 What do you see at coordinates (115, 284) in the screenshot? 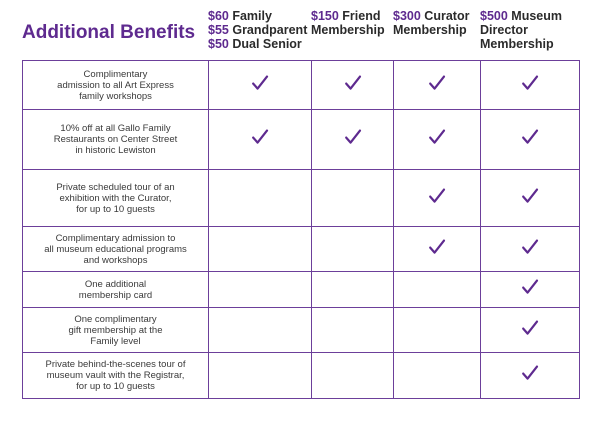
I see `benefit-text-line: One additional` at bounding box center [115, 284].